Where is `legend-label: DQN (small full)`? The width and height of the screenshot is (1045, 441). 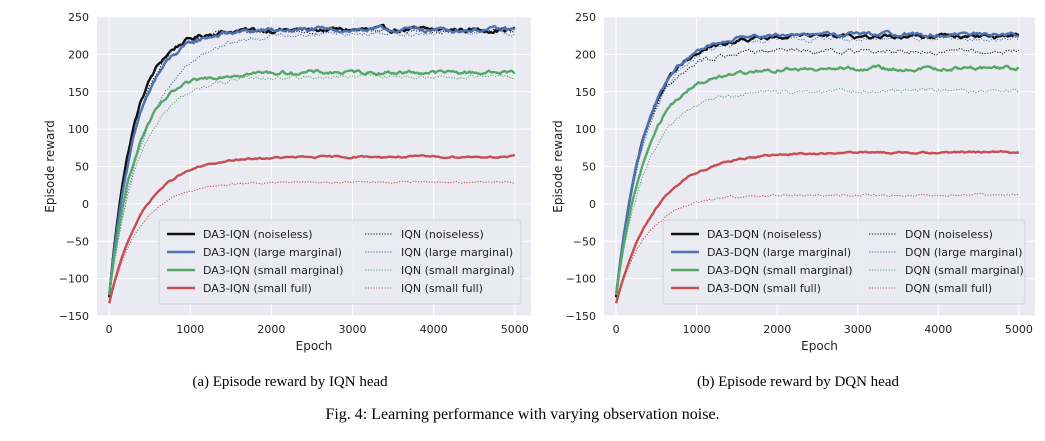 legend-label: DQN (small full) is located at coordinates (948, 288).